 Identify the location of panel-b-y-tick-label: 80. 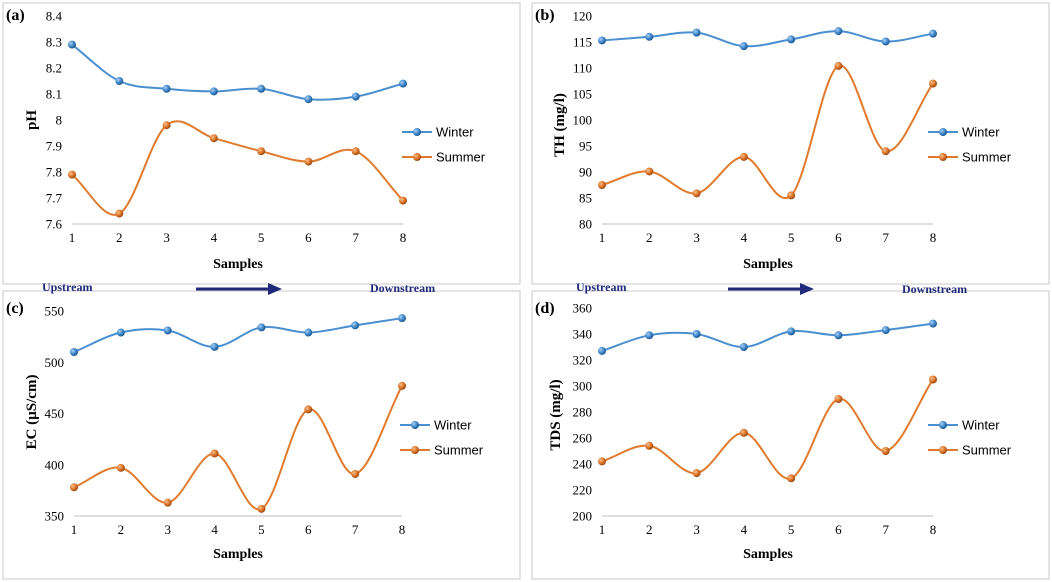
(585, 224).